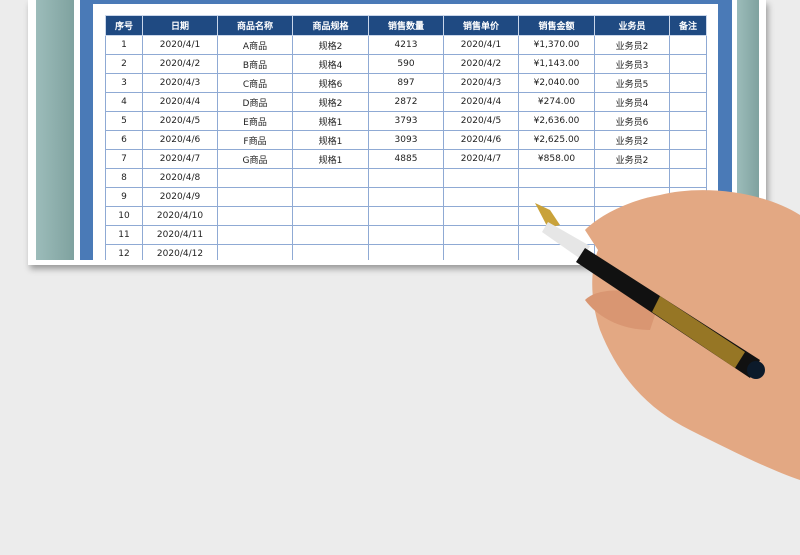  What do you see at coordinates (556, 25) in the screenshot?
I see `column-header: 销售金额` at bounding box center [556, 25].